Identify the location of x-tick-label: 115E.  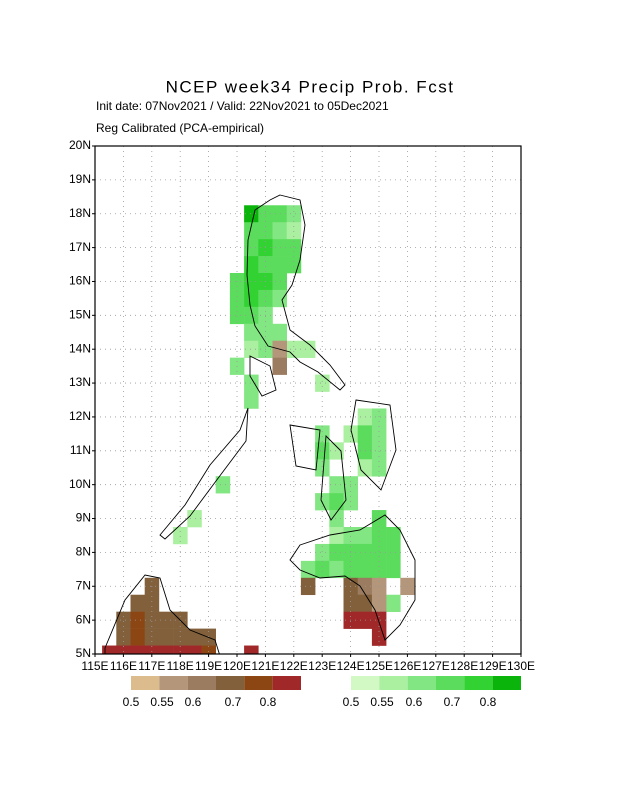
(94, 666).